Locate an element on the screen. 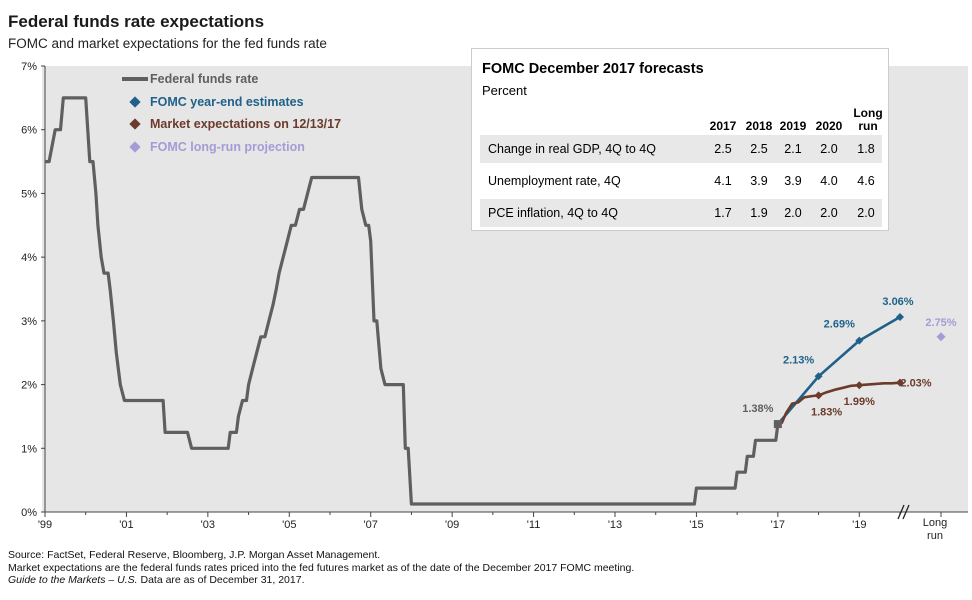  x-tick-label: '03 is located at coordinates (208, 525).